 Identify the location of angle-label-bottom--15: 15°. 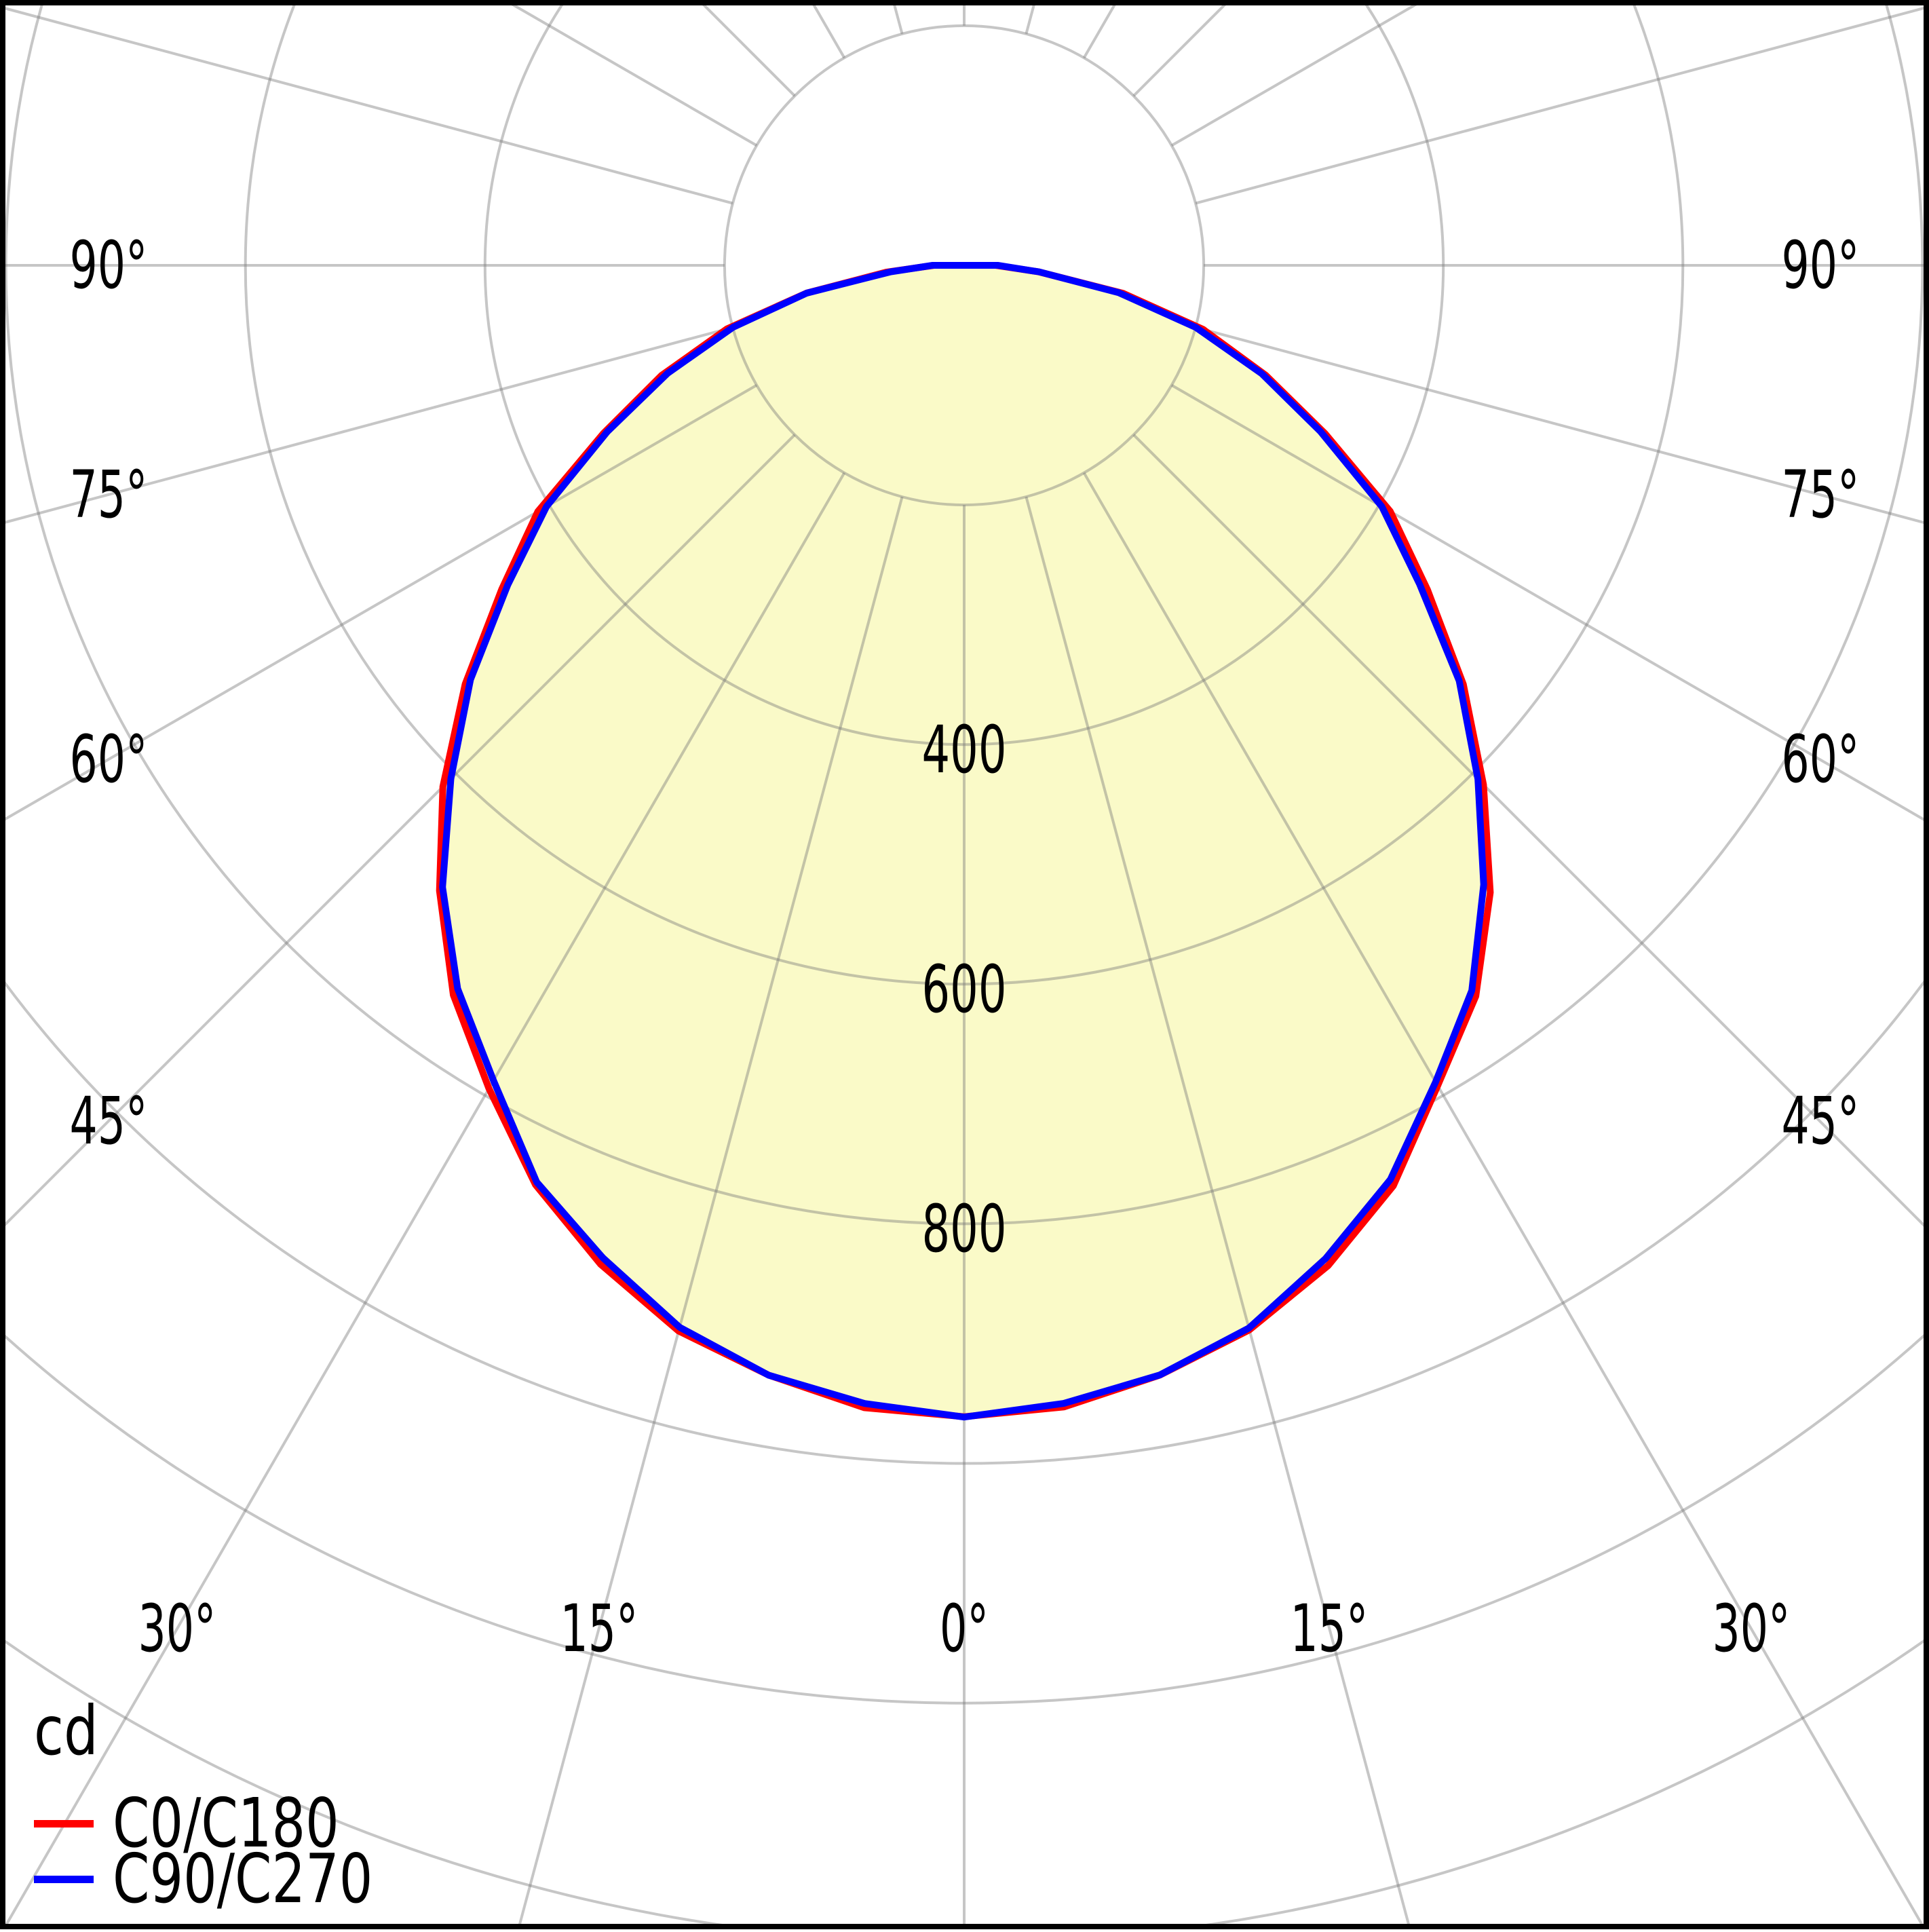
(599, 1629).